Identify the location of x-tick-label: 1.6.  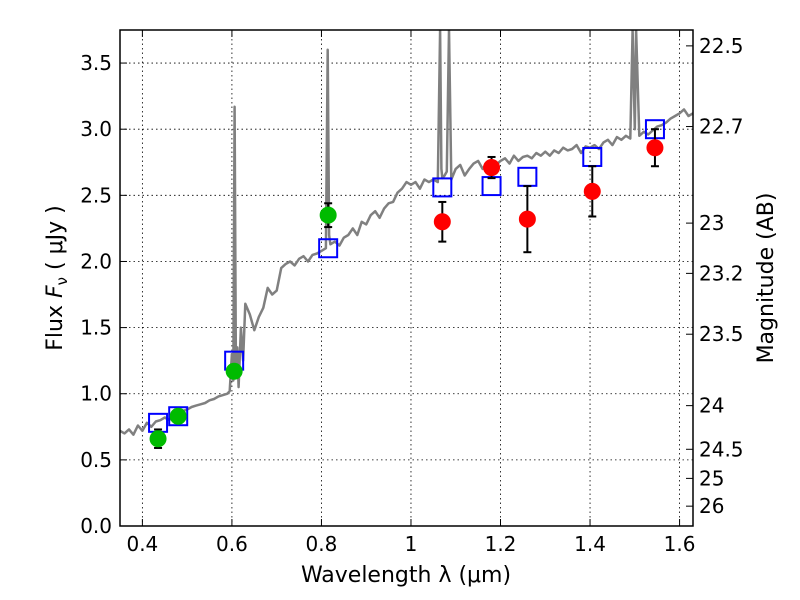
(680, 544).